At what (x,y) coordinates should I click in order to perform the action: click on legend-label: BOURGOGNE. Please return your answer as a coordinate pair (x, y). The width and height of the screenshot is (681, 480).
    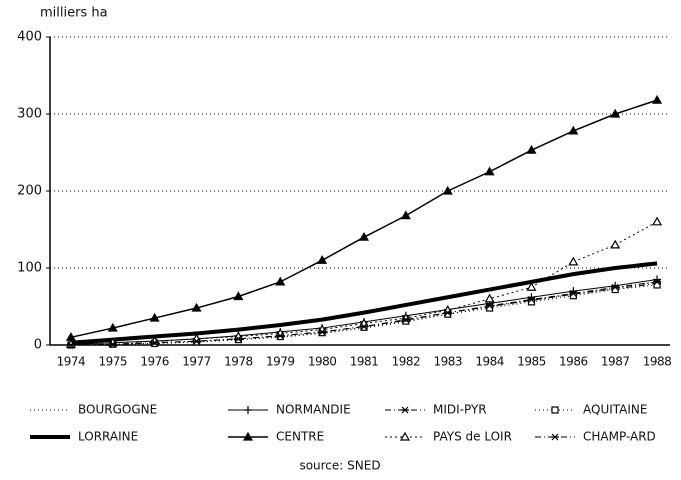
    Looking at the image, I should click on (117, 410).